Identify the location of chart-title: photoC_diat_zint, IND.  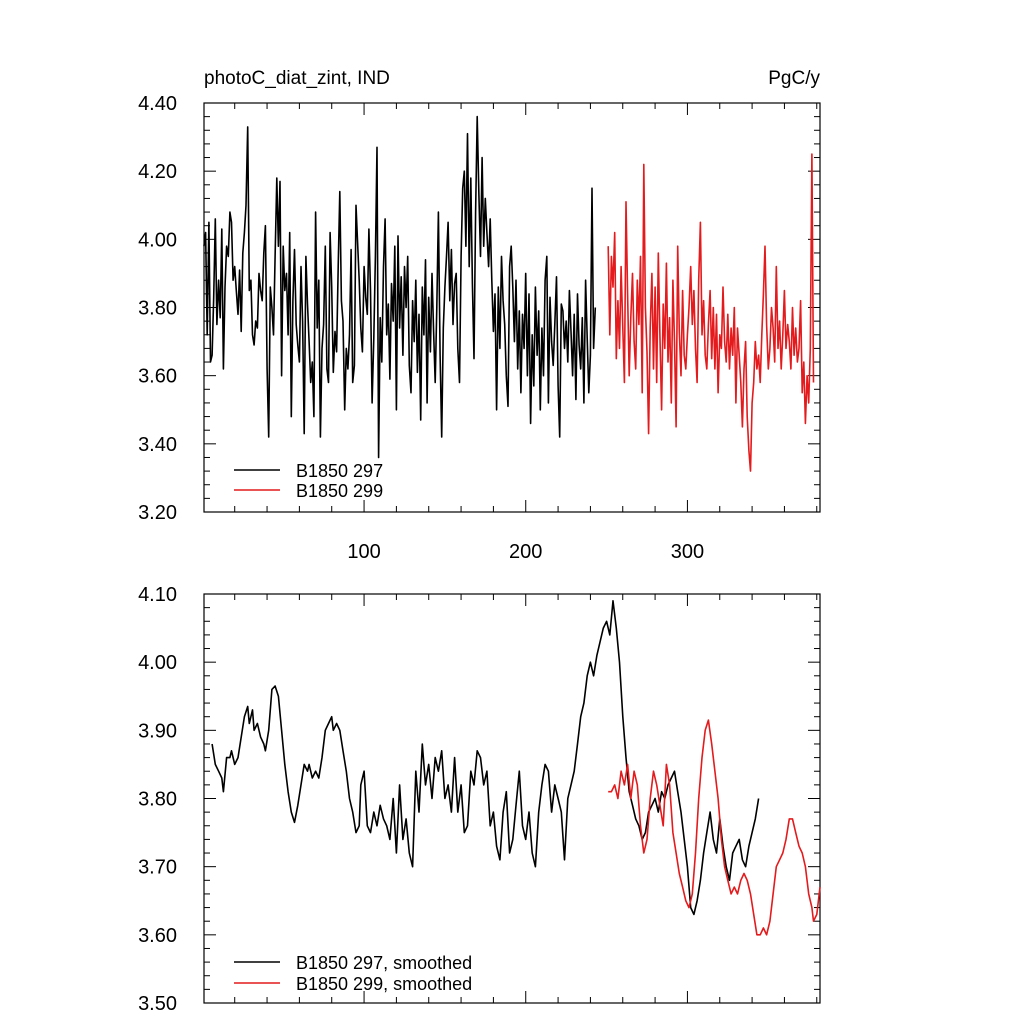
(297, 78).